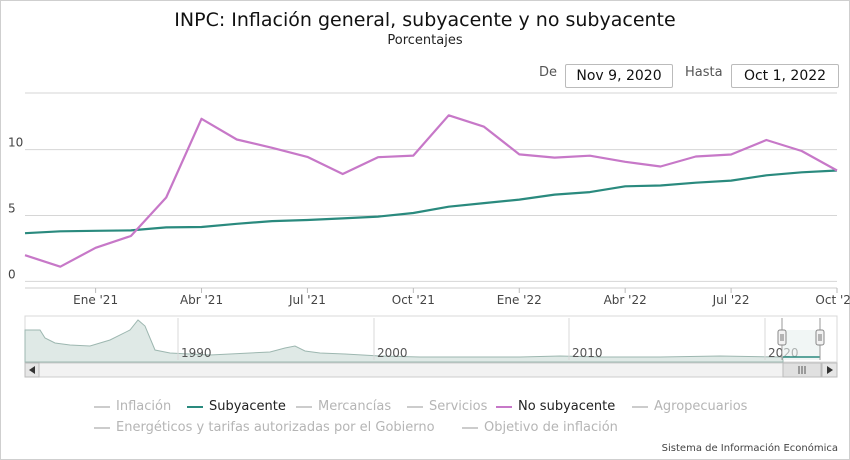  Describe the element at coordinates (431, 202) in the screenshot. I see `series-line-subyacente` at that location.